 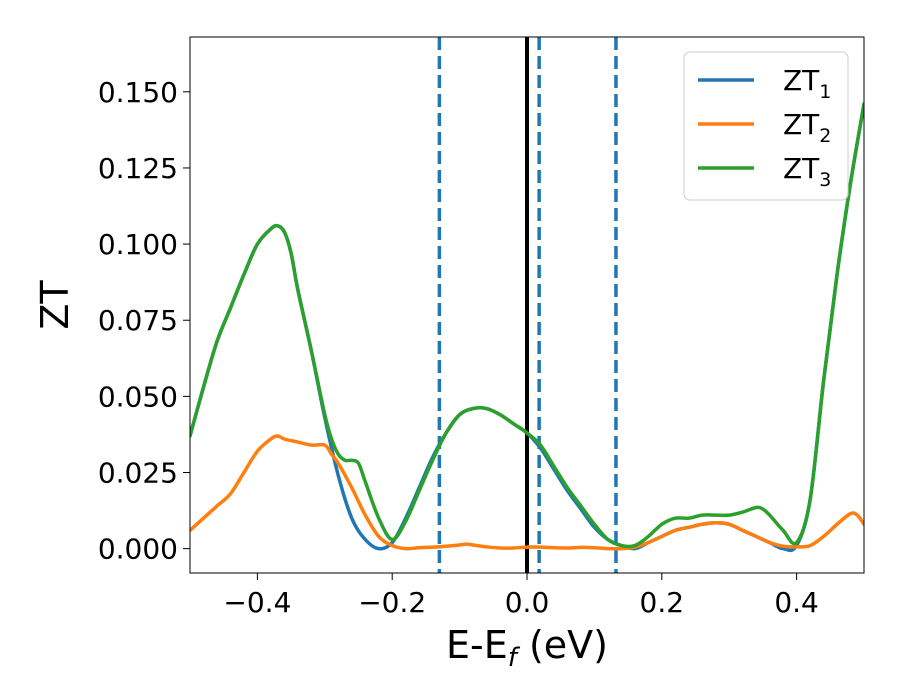 What do you see at coordinates (807, 83) in the screenshot?
I see `legend-entry-label: ZT1` at bounding box center [807, 83].